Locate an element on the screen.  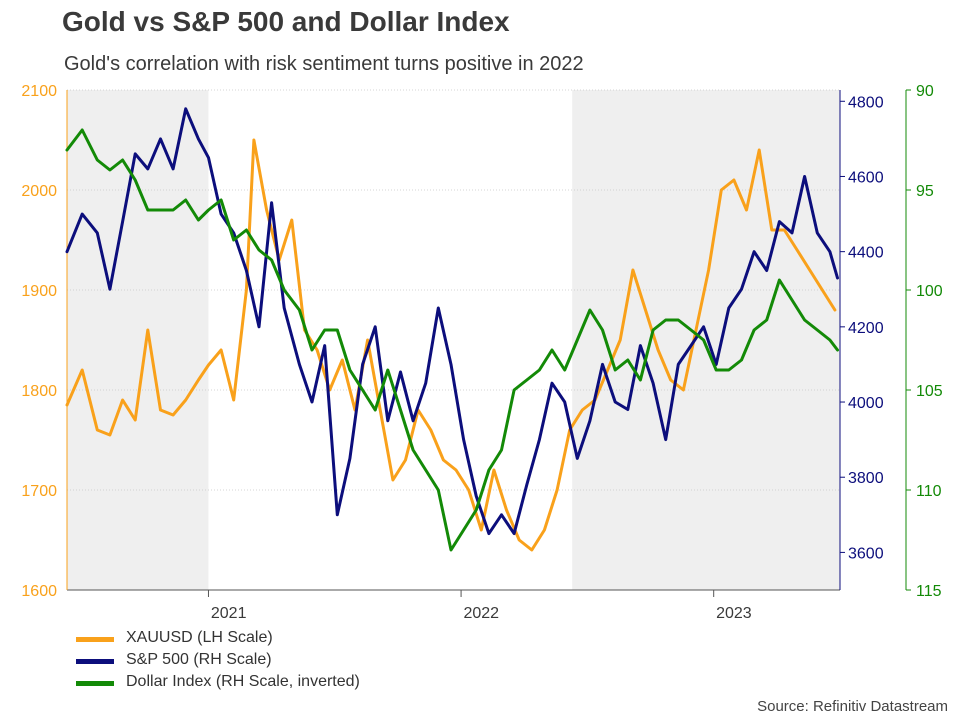
left-tick-label-4: 2000 is located at coordinates (39, 191).